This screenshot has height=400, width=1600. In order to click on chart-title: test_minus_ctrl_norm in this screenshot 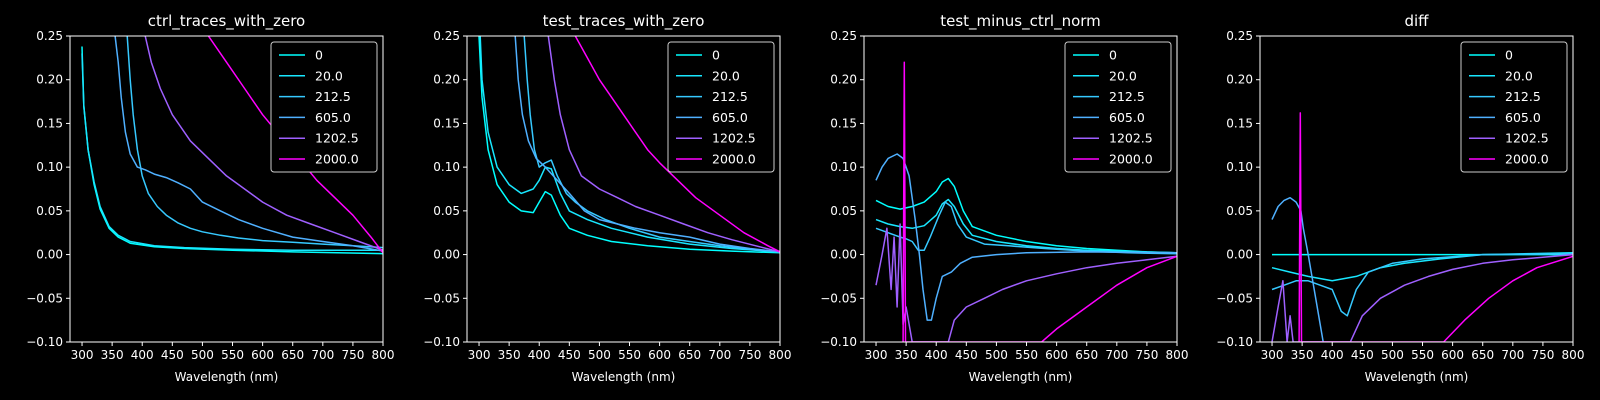, I will do `click(1020, 21)`.